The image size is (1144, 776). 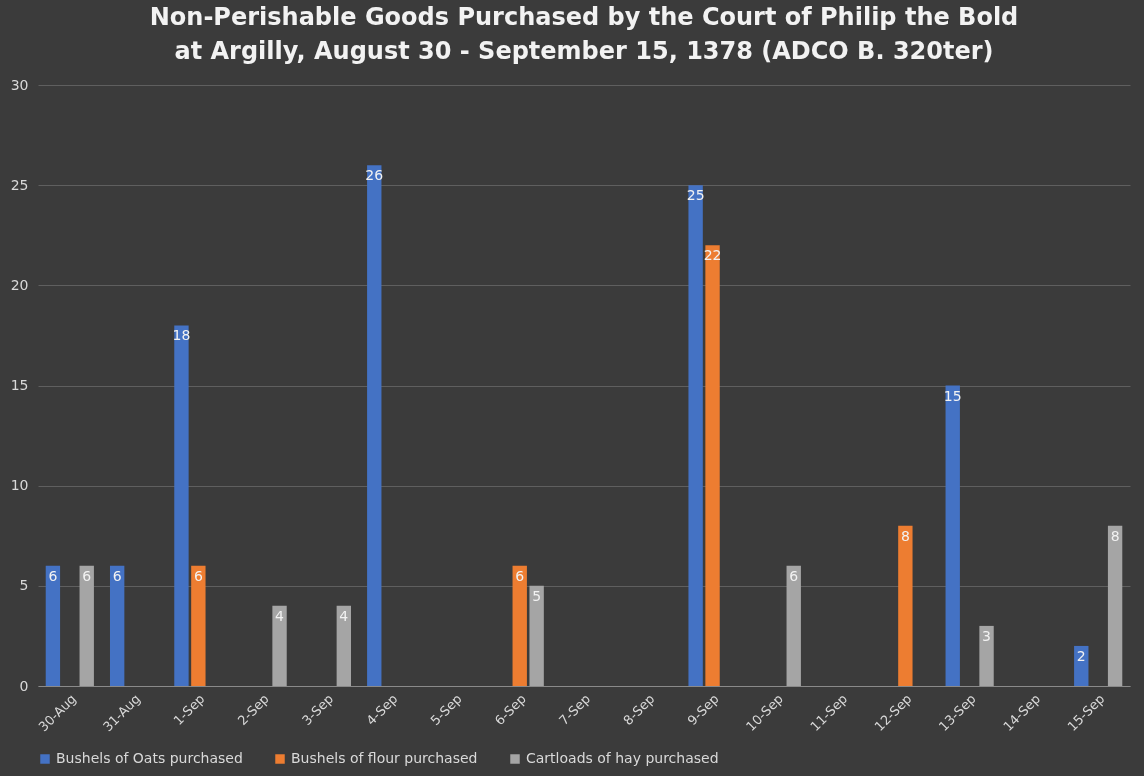 What do you see at coordinates (584, 34) in the screenshot?
I see `chart-title: Non-Perishable Goods Purchased by the Court of Philip the Bold at Argilly, August 30 - September 15, 1378 (ADCO B. 320ter)` at bounding box center [584, 34].